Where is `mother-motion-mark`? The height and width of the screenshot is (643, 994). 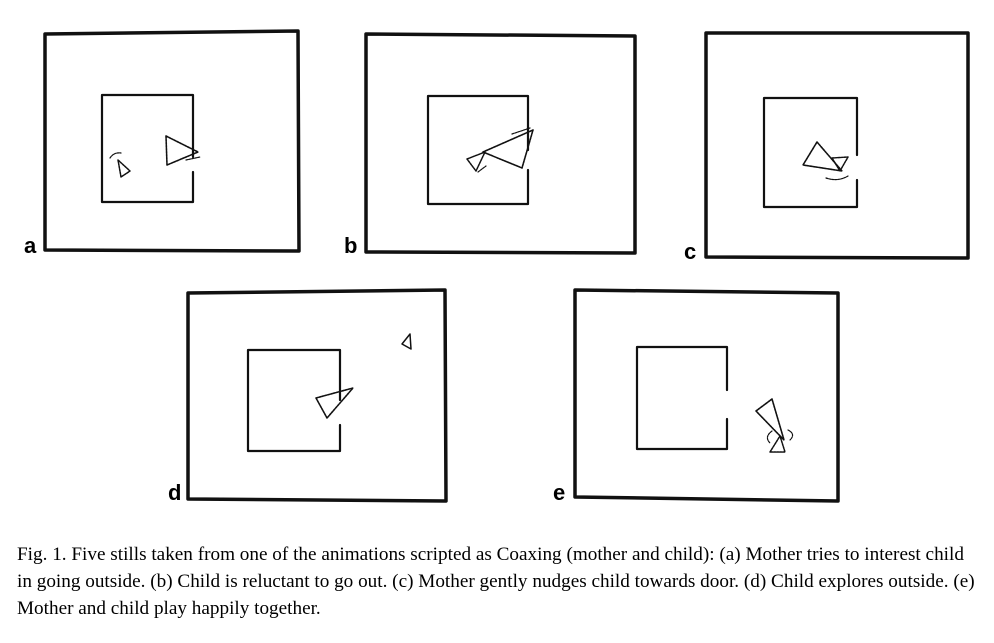
mother-motion-mark is located at coordinates (193, 158).